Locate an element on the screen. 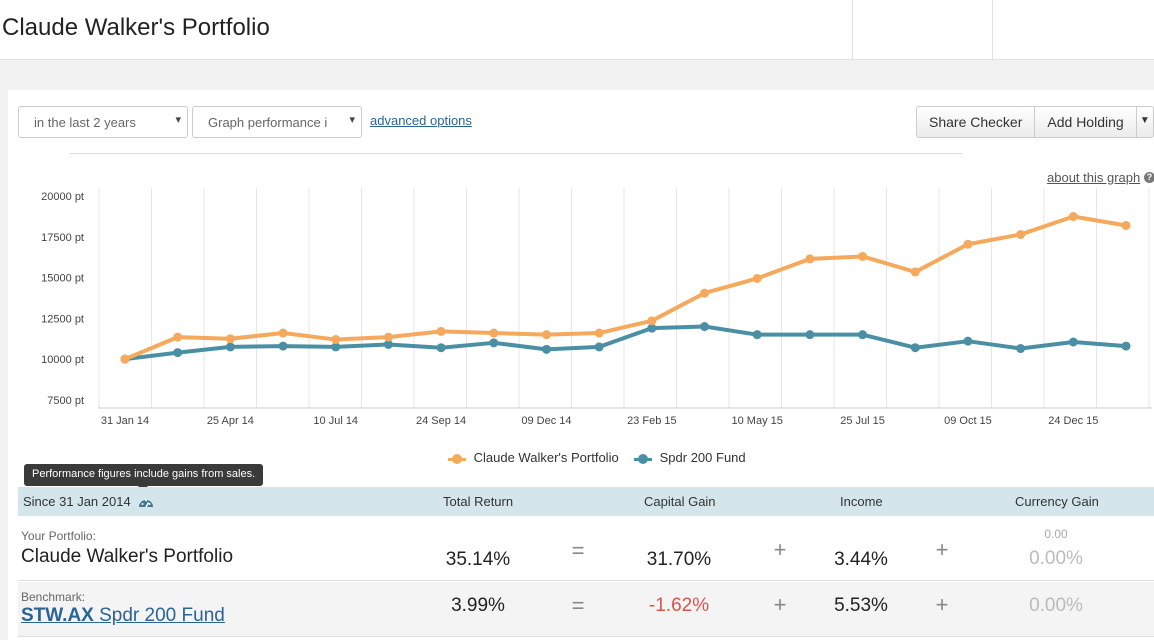  dropdown-toggle-button: ▼ is located at coordinates (1145, 122).